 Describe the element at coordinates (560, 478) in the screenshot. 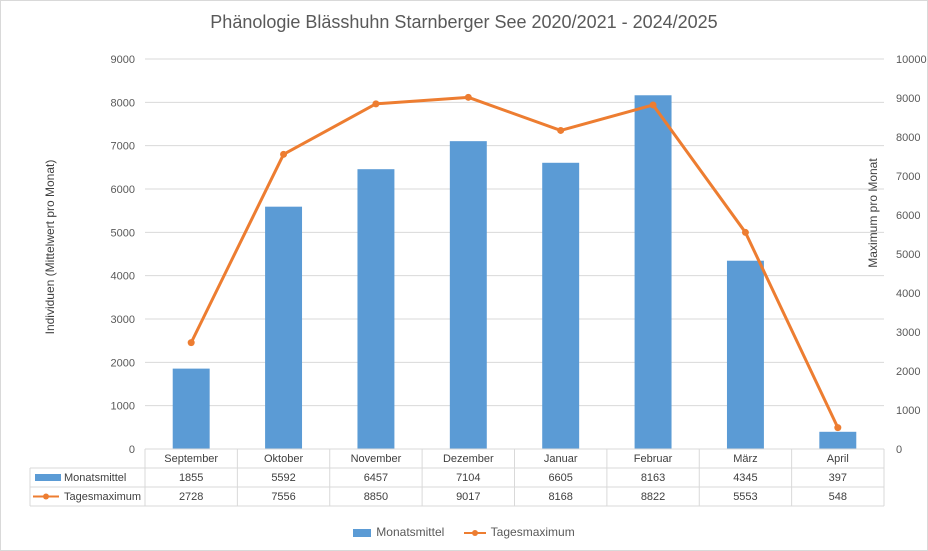

I see `table-cell-value: 6605` at that location.